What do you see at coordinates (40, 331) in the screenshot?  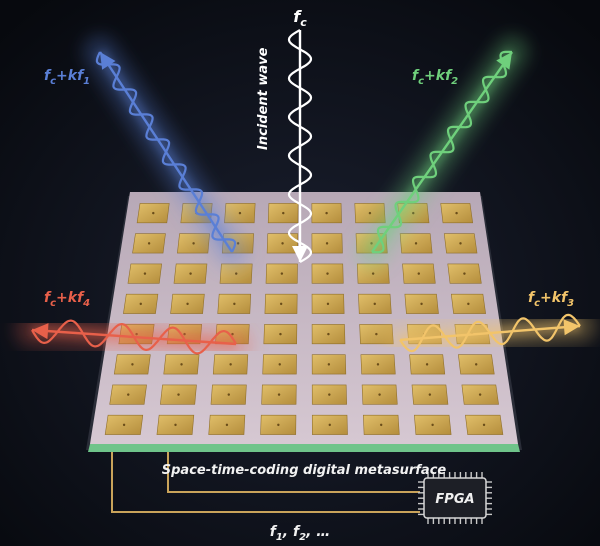 I see `beam4-arrowhead` at bounding box center [40, 331].